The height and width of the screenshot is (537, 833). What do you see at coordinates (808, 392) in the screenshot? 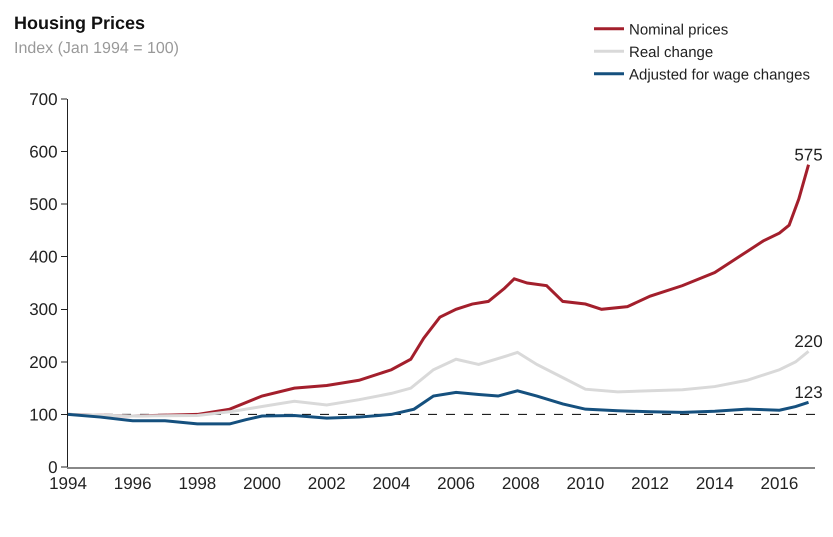
I see `data-label: 123` at bounding box center [808, 392].